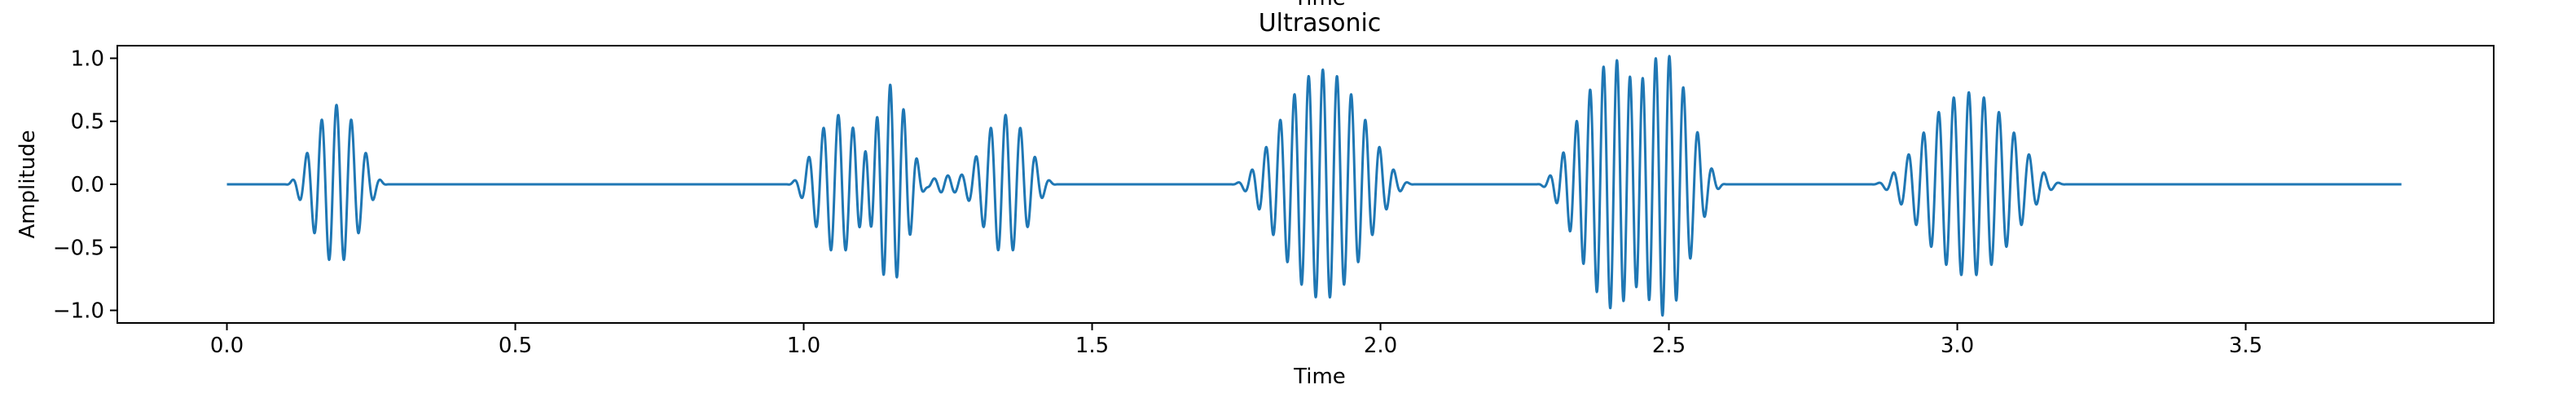  I want to click on x-axis-label: Time, so click(1319, 377).